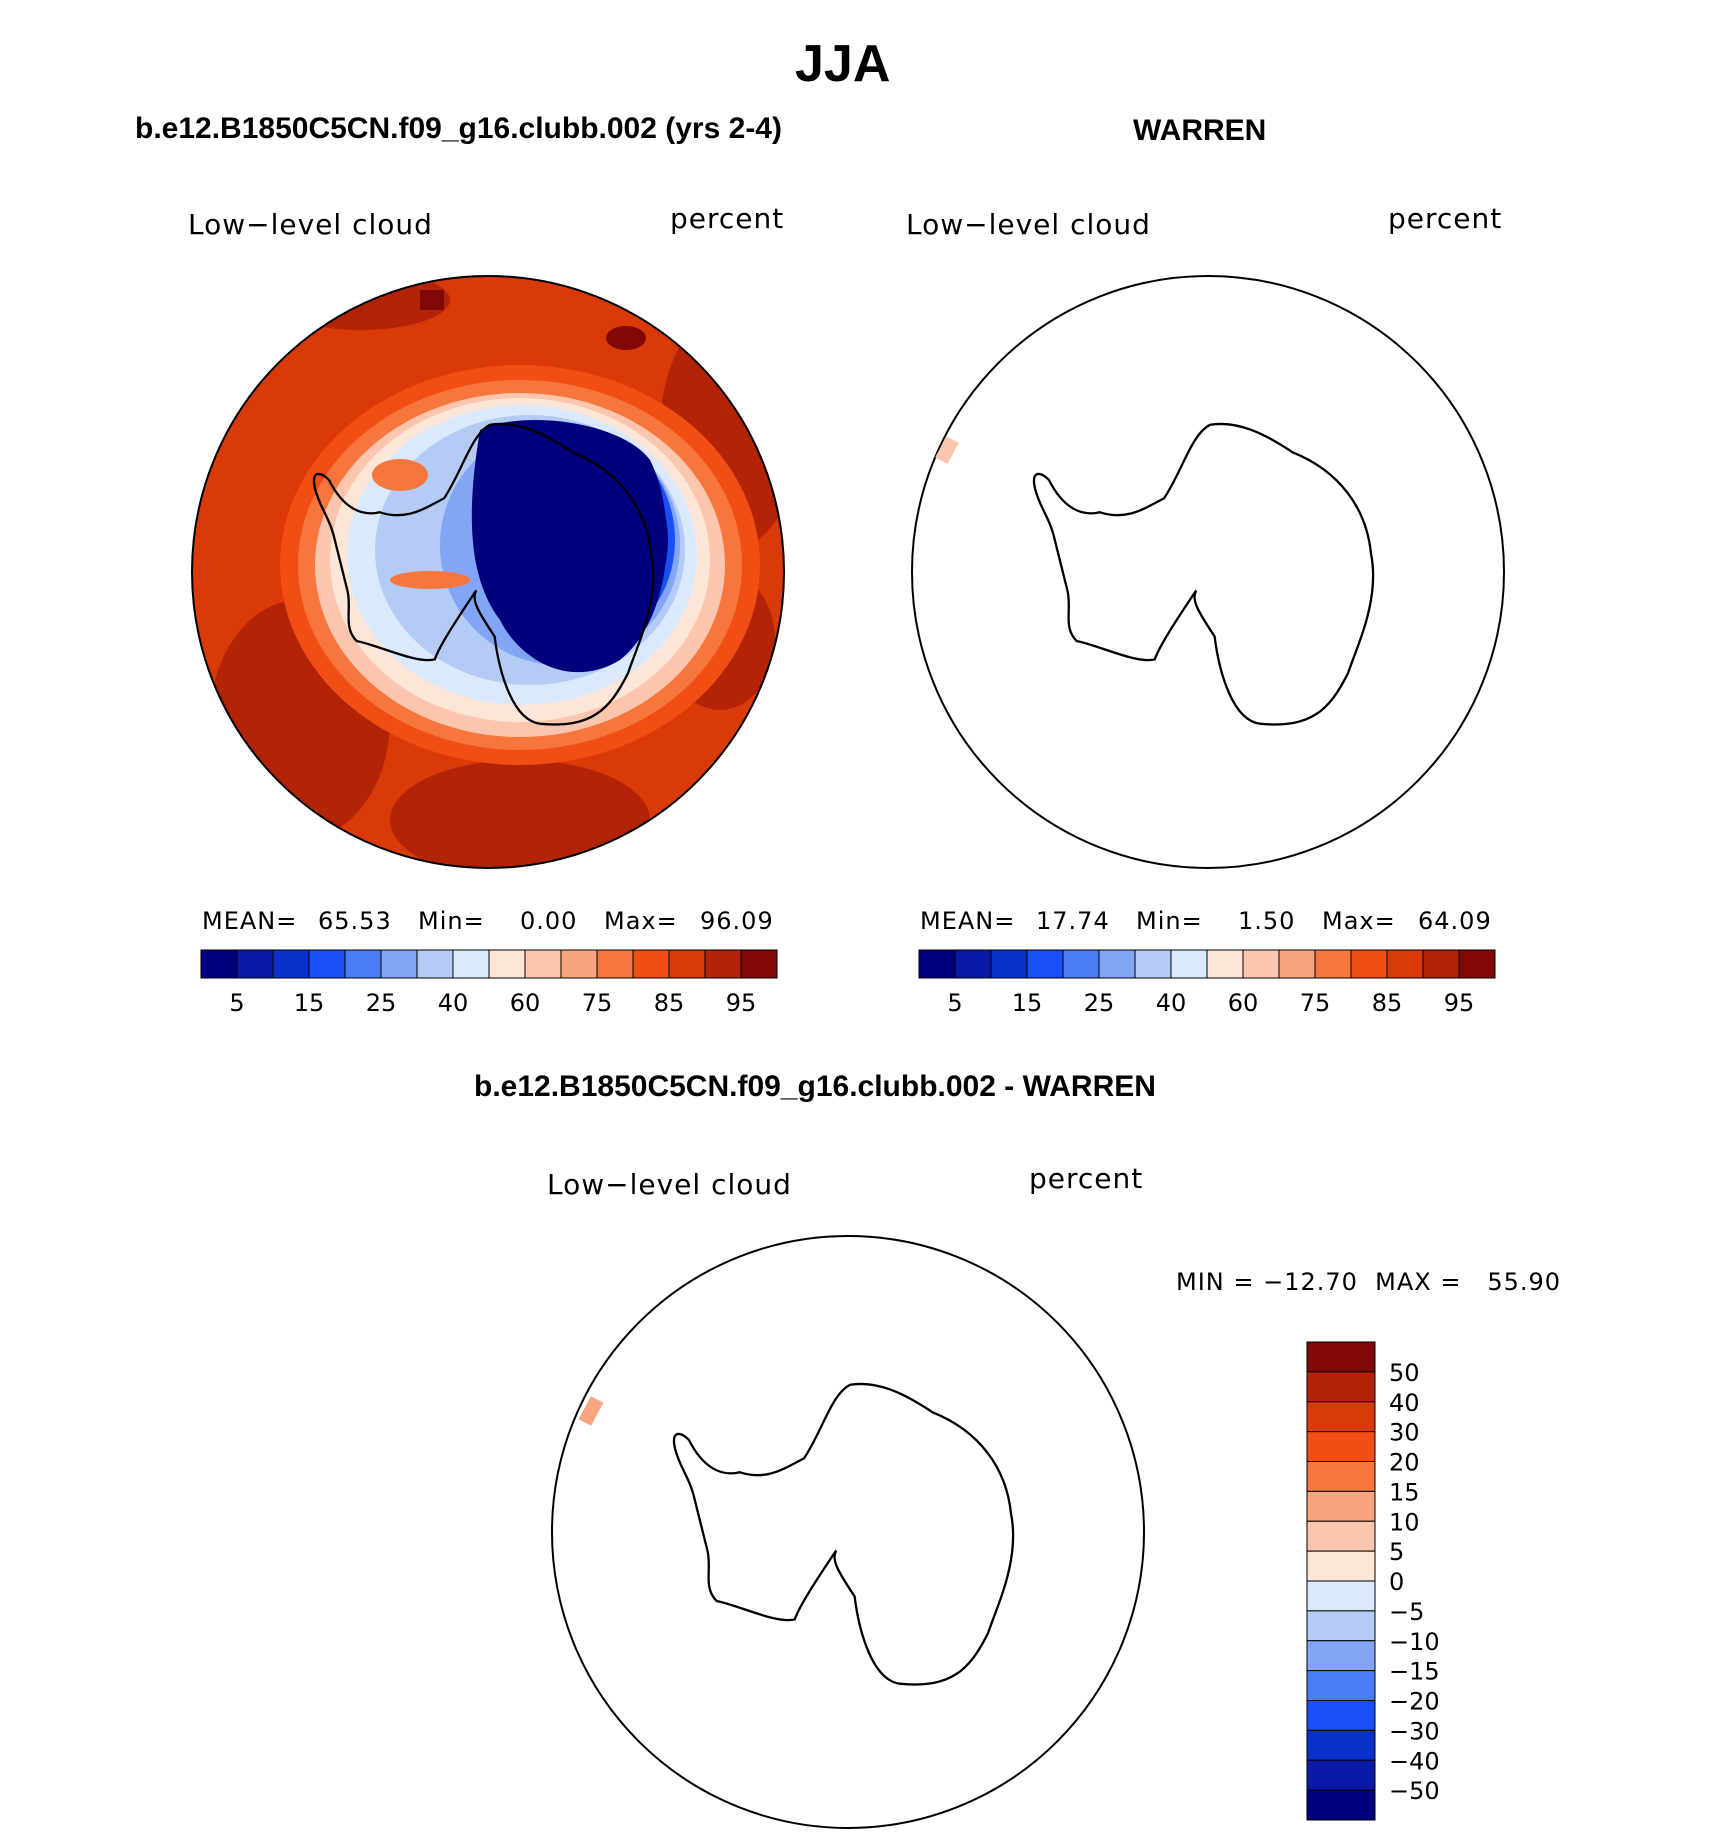  Describe the element at coordinates (1404, 1522) in the screenshot. I see `panel3-colorbar-tick-label: 10` at that location.